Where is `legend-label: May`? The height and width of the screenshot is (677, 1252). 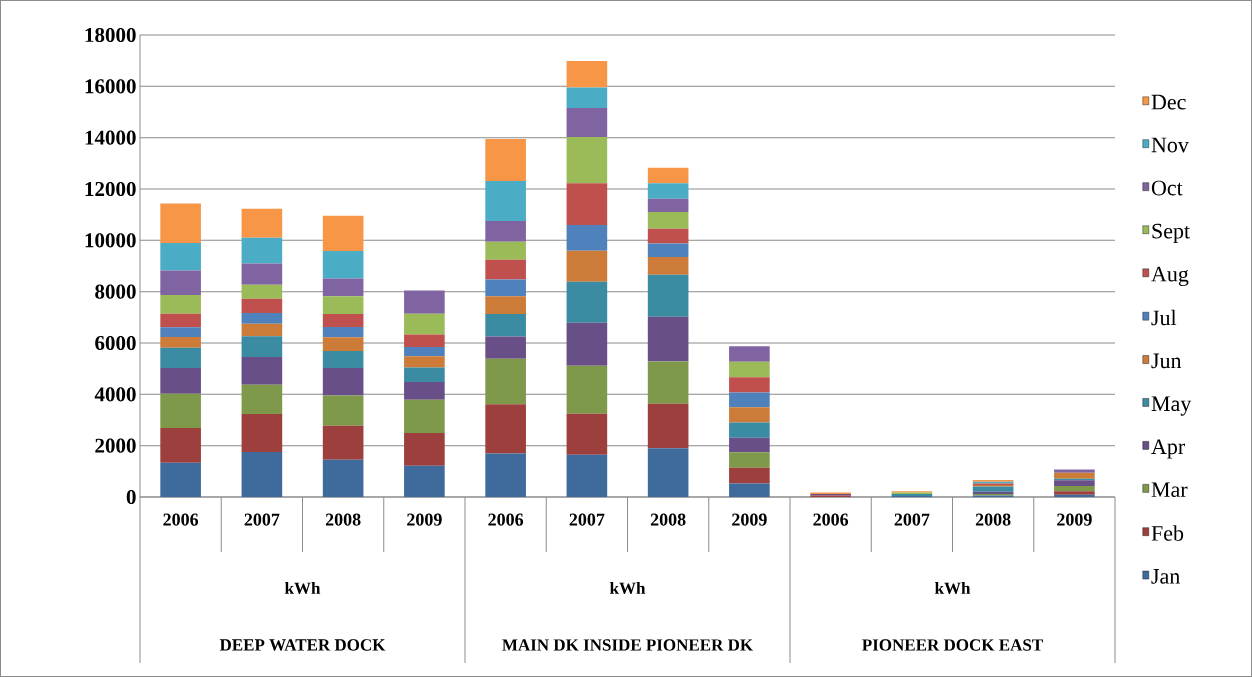
legend-label: May is located at coordinates (1171, 406).